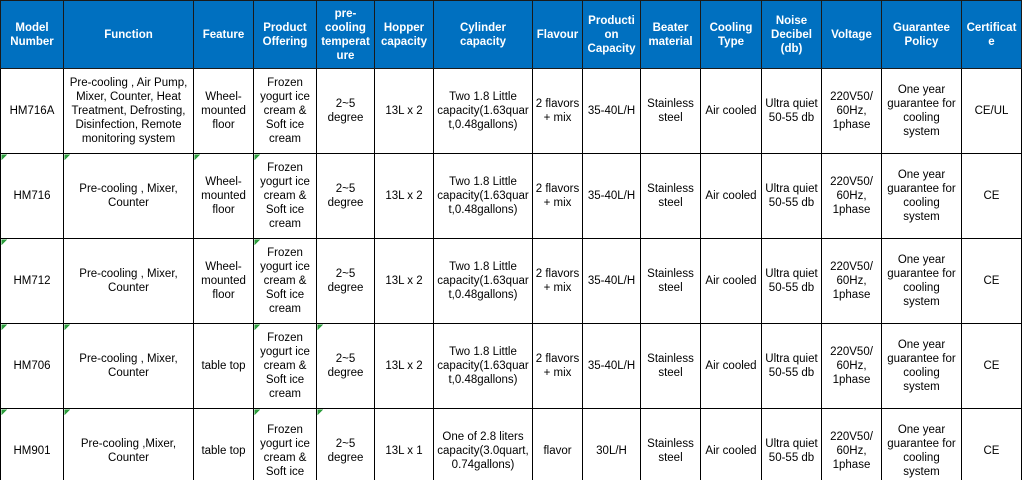  What do you see at coordinates (991, 111) in the screenshot?
I see `table-cell: CE/UL` at bounding box center [991, 111].